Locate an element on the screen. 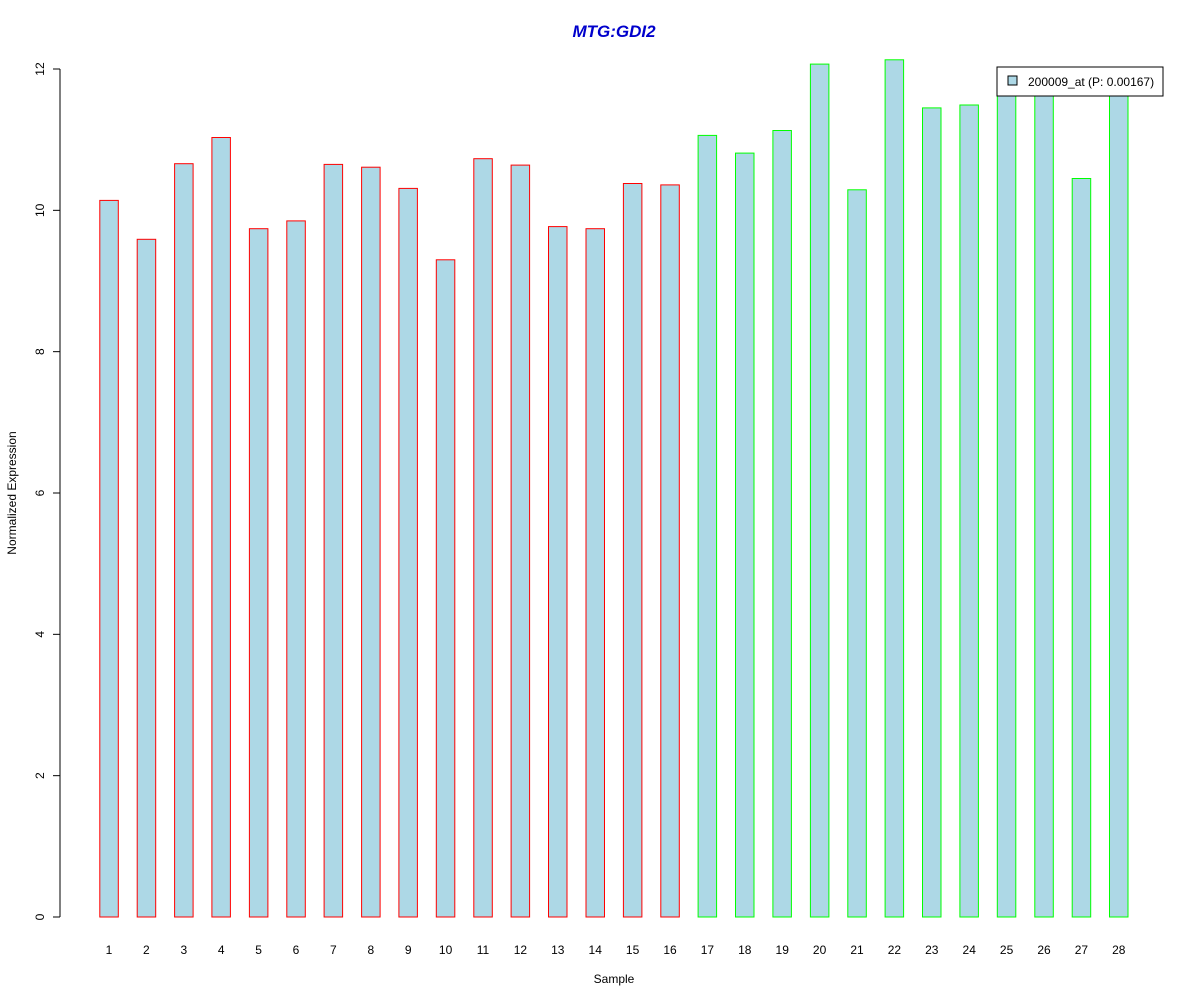 The image size is (1200, 1000). x-tick-label: 10 is located at coordinates (446, 950).